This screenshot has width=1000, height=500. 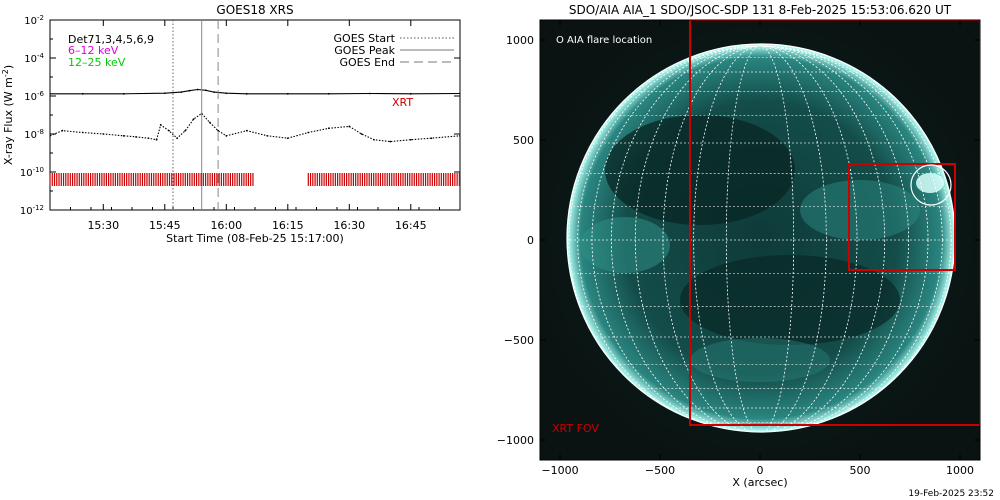 What do you see at coordinates (520, 40) in the screenshot?
I see `y-tick-label: 1000` at bounding box center [520, 40].